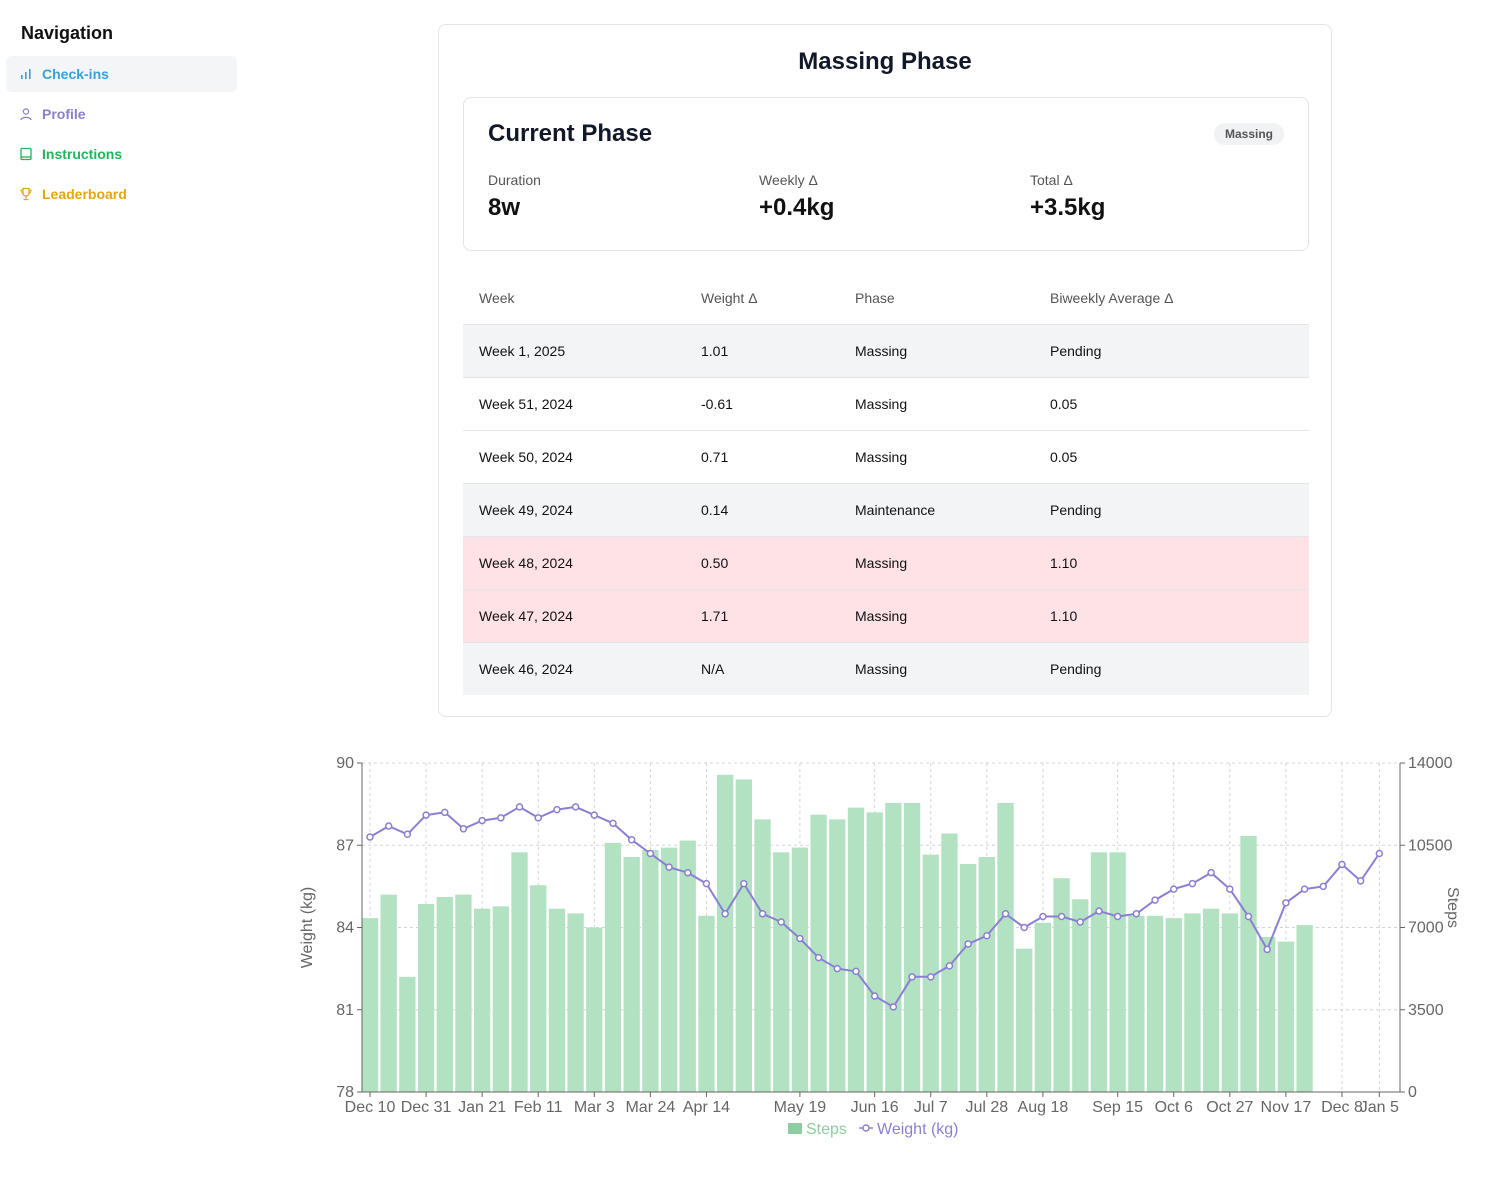 The image size is (1507, 1194). What do you see at coordinates (762, 563) in the screenshot?
I see `cell-weight-delta: 0.50` at bounding box center [762, 563].